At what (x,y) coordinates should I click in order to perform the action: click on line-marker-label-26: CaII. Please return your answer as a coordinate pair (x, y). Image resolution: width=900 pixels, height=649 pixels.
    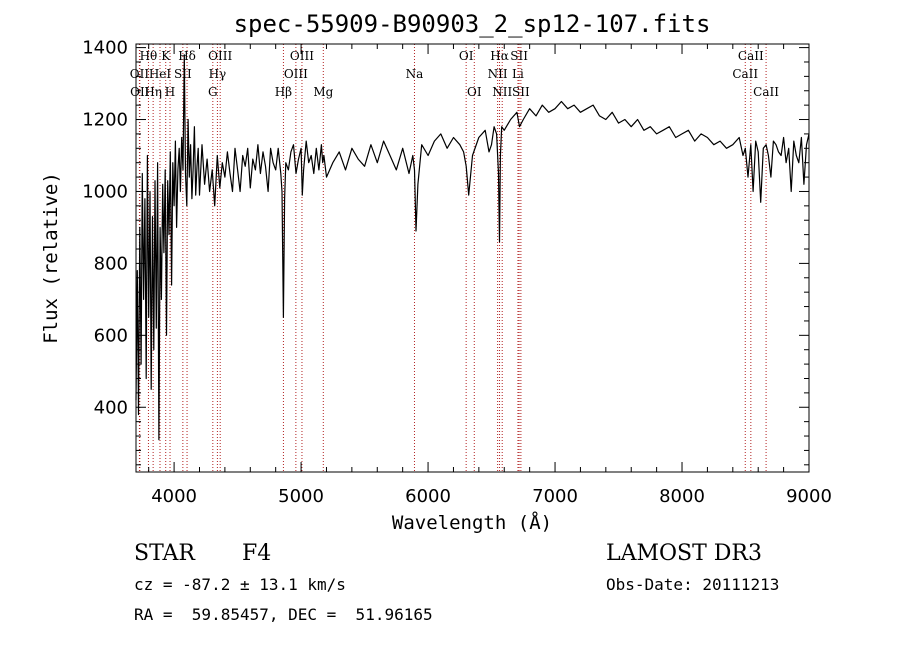
    Looking at the image, I should click on (745, 74).